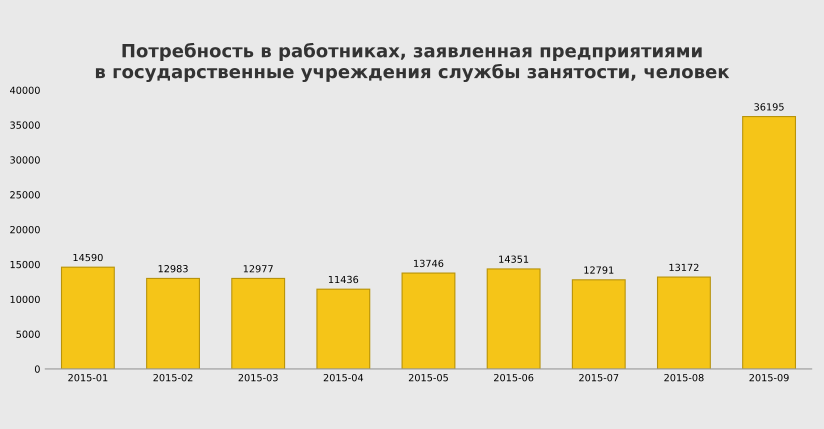 This screenshot has height=429, width=824. I want to click on data-label: 12983, so click(173, 268).